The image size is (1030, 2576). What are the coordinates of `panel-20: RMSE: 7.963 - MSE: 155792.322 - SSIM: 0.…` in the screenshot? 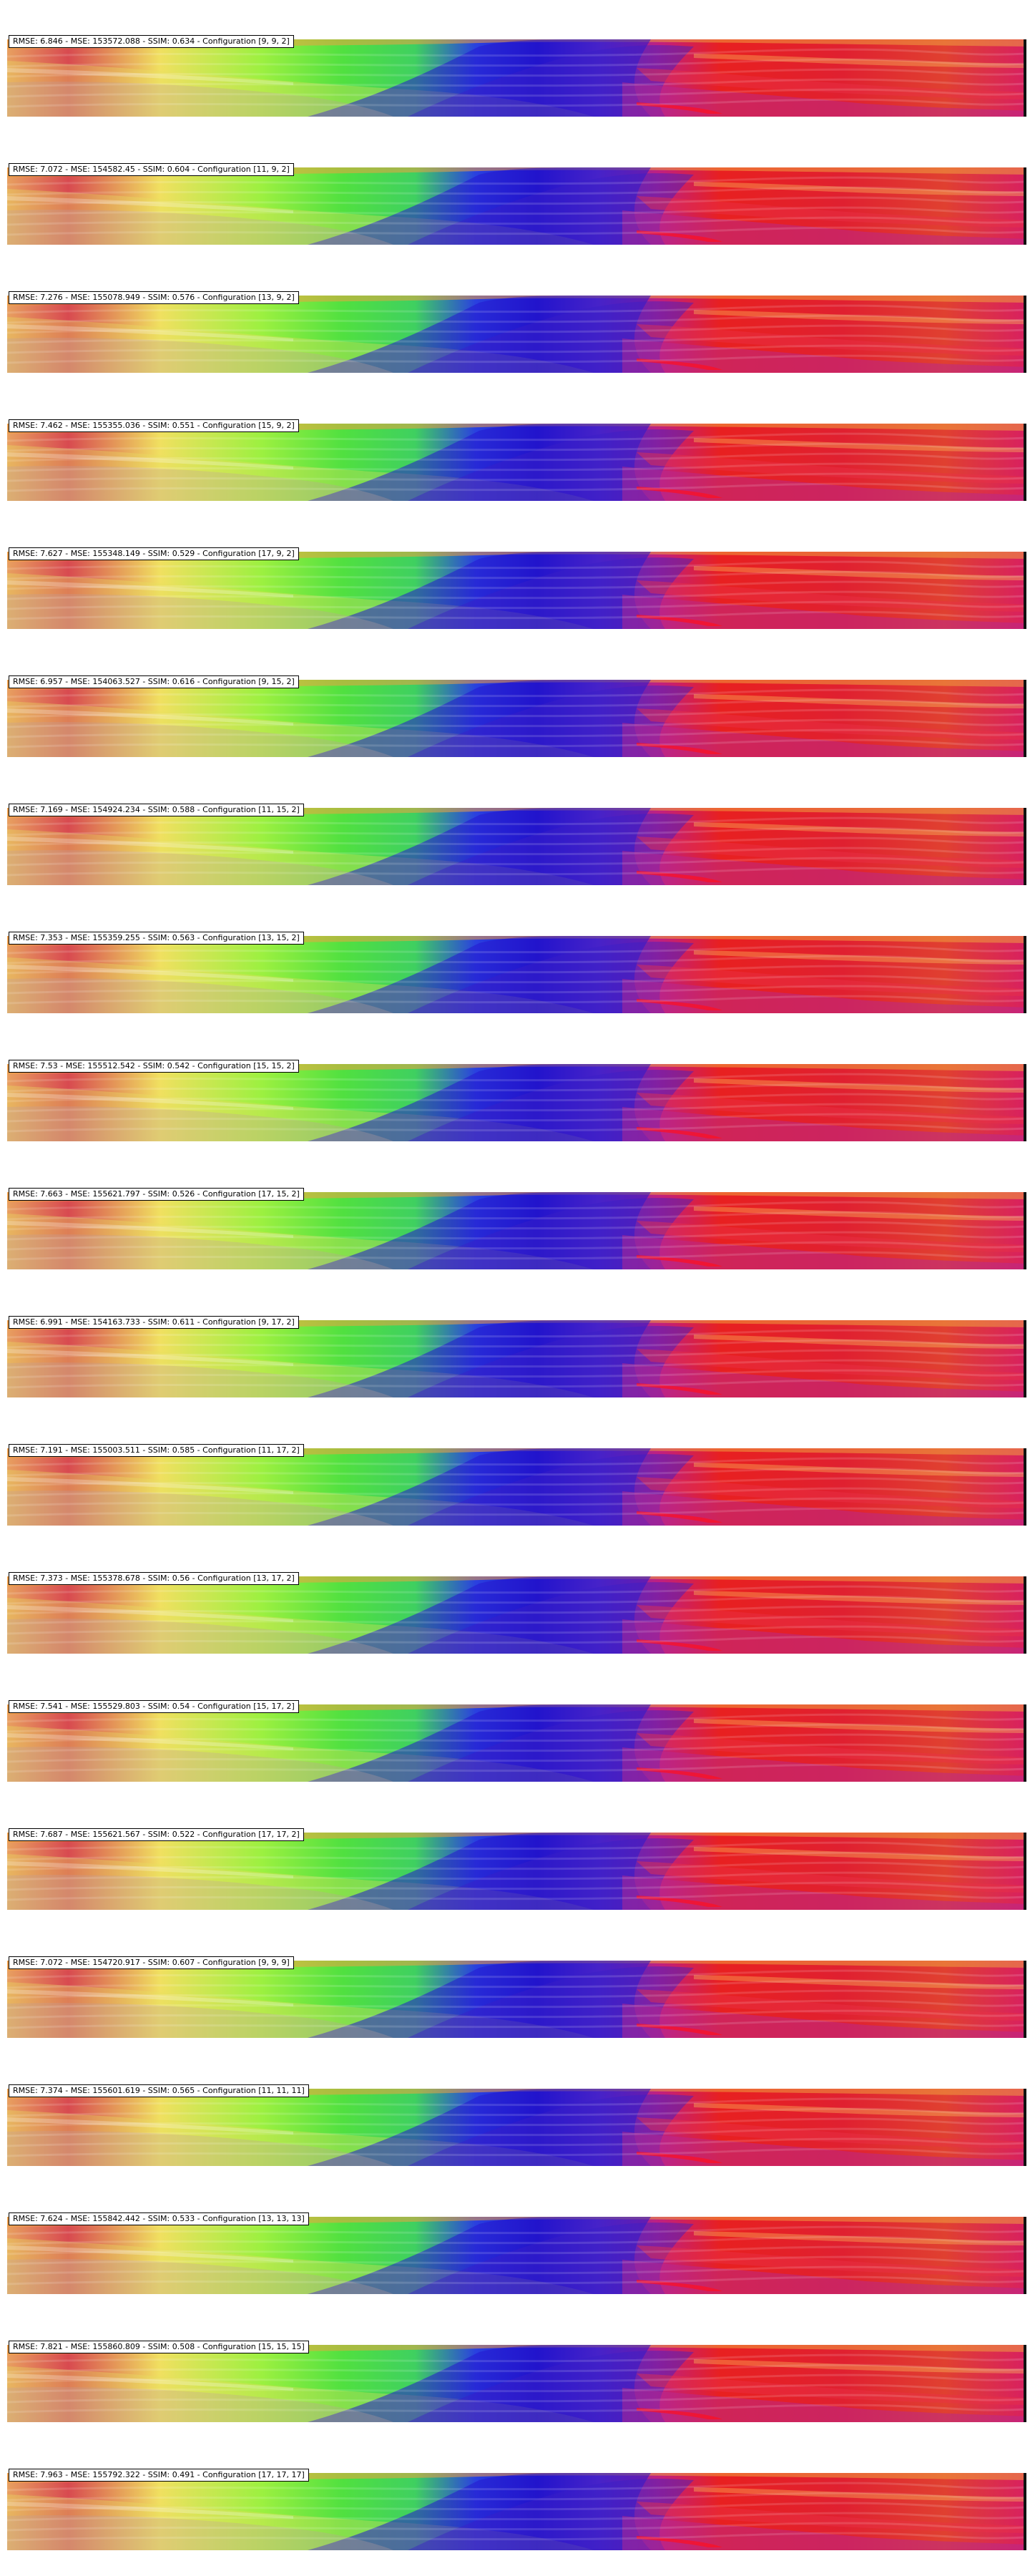 It's located at (516, 2509).